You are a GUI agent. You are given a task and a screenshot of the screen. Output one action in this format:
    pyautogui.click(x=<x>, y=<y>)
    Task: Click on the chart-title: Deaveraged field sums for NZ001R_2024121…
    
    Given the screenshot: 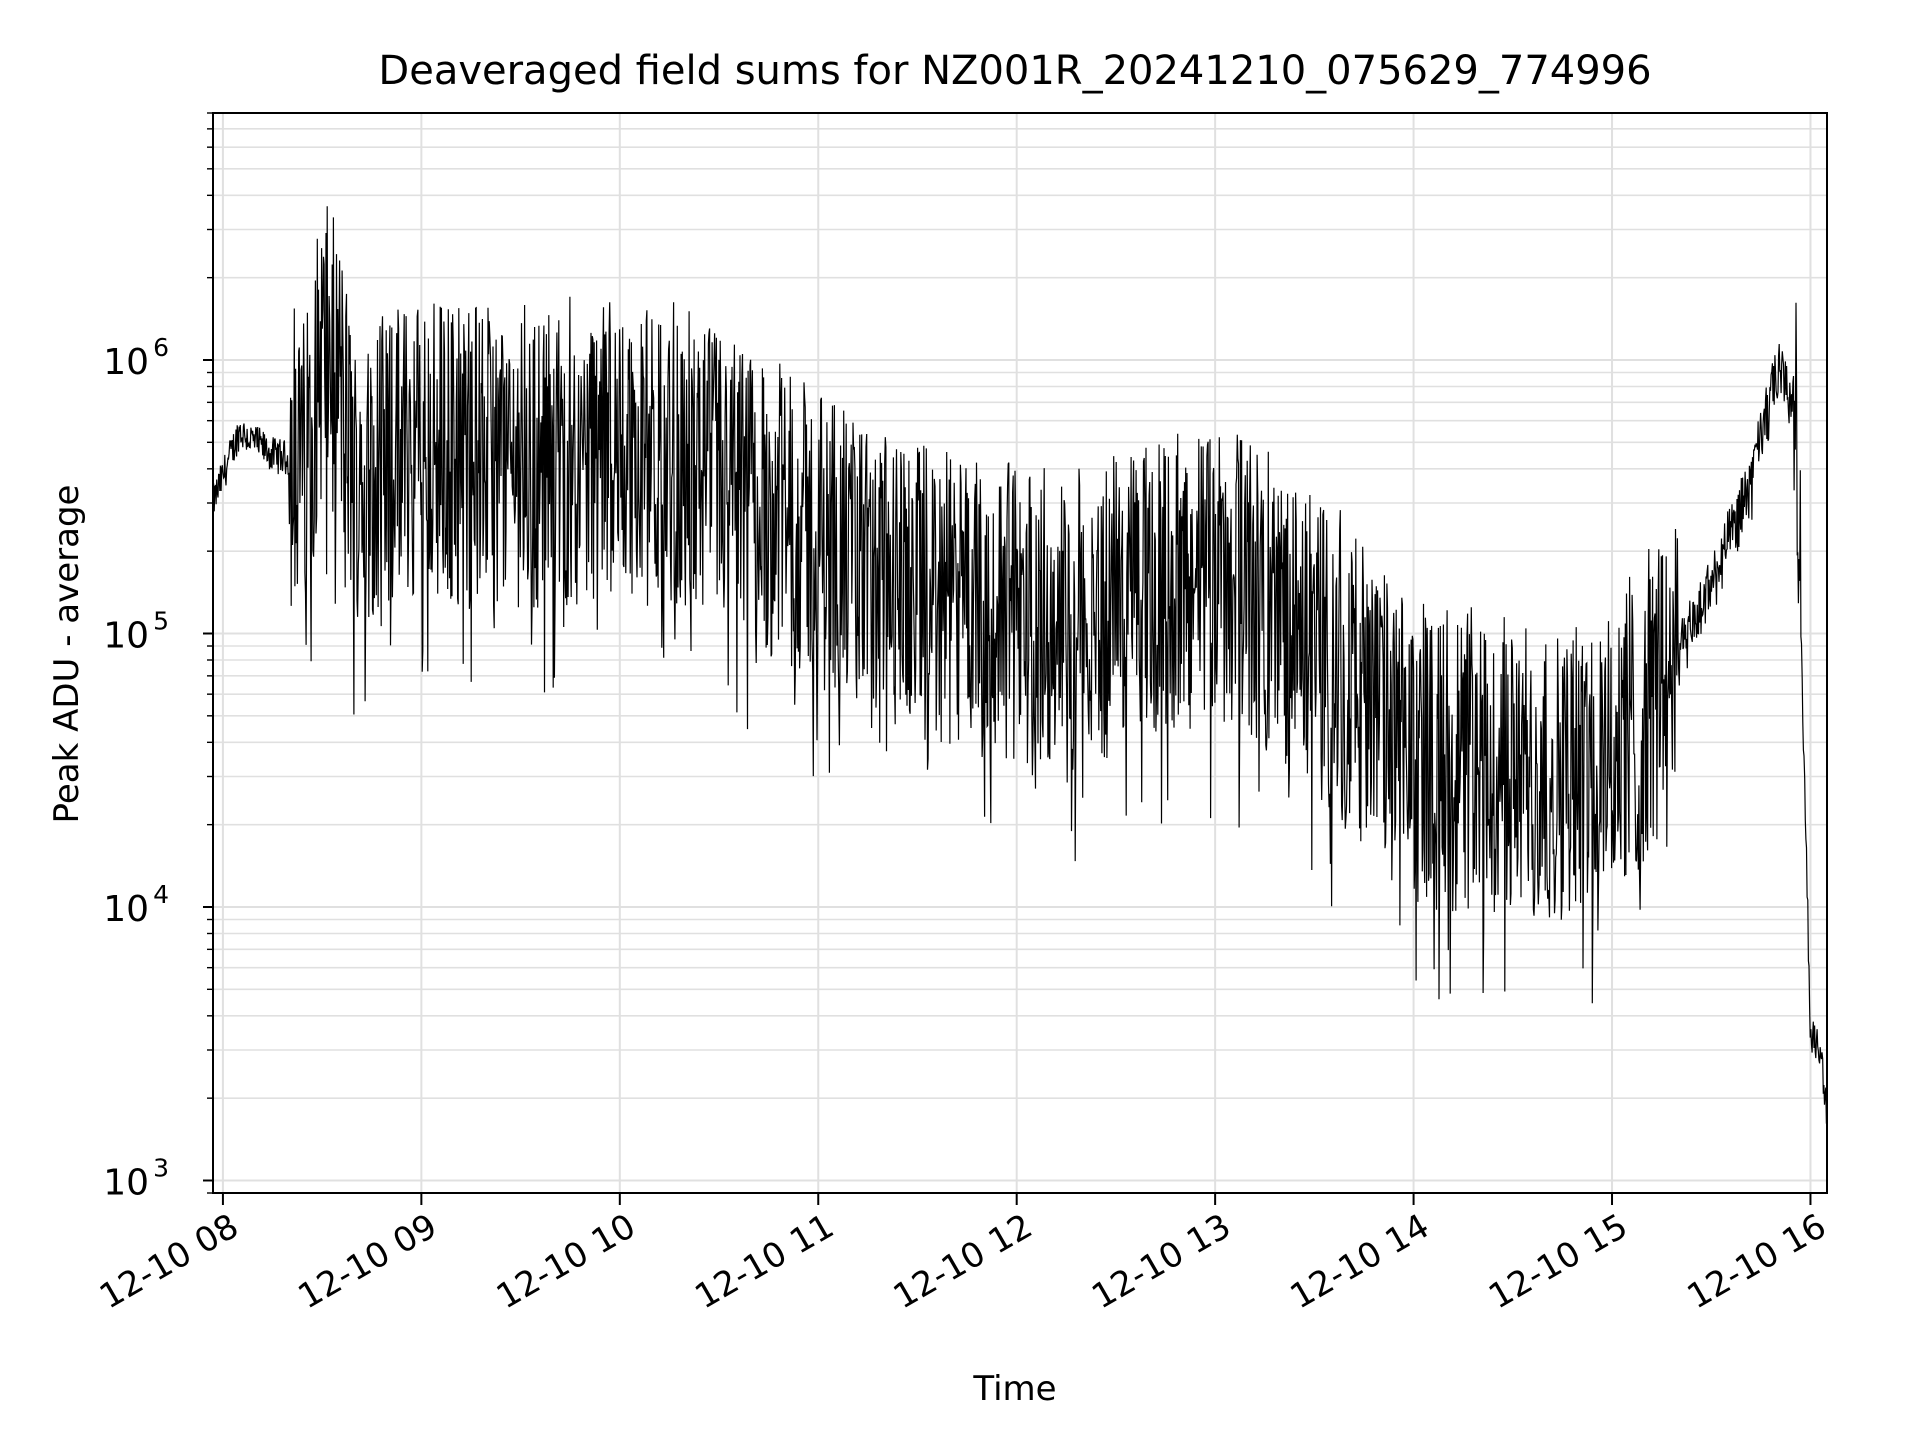 What is the action you would take?
    pyautogui.click(x=1014, y=71)
    